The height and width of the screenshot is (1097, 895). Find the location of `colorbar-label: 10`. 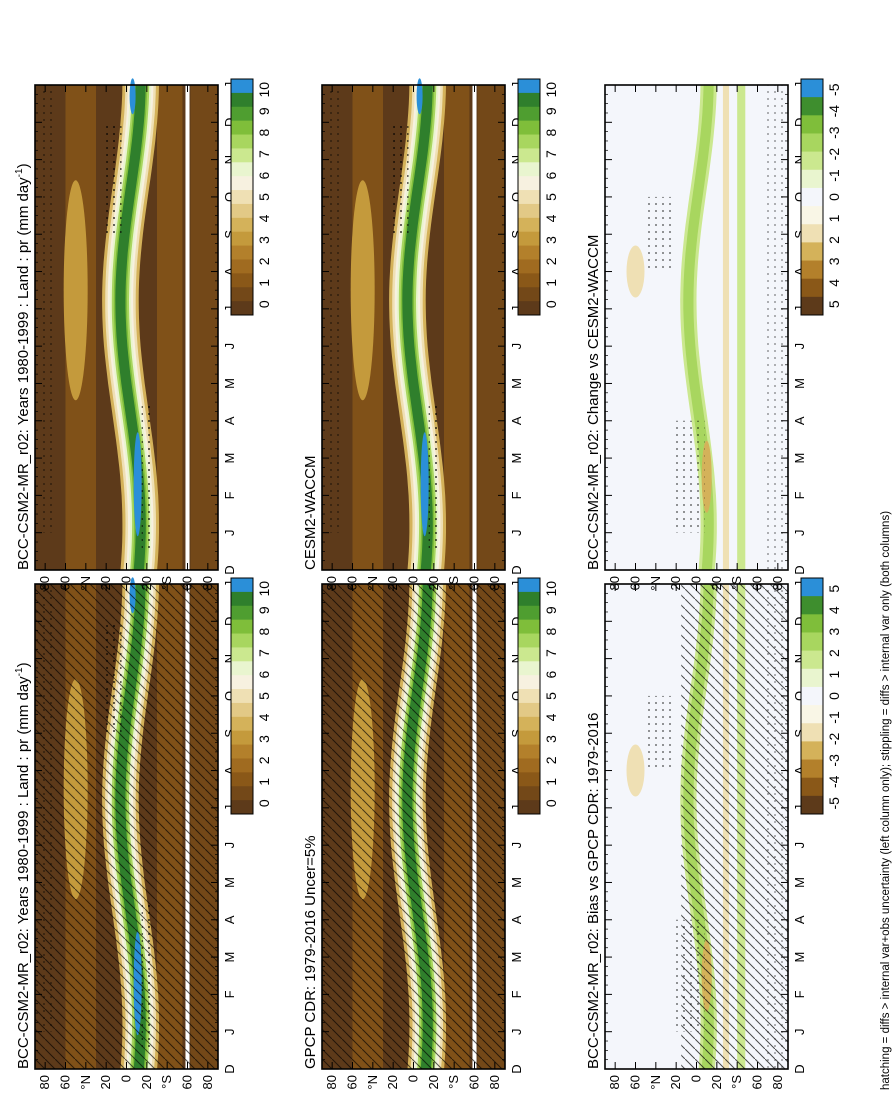

colorbar-label: 10 is located at coordinates (264, 90).